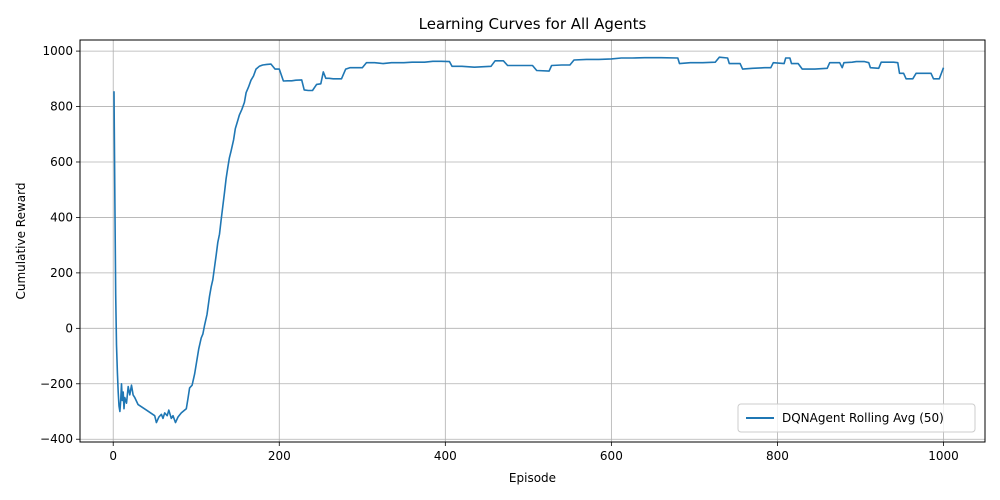 The image size is (1000, 500). Describe the element at coordinates (61, 107) in the screenshot. I see `y-tick-label: 800` at that location.